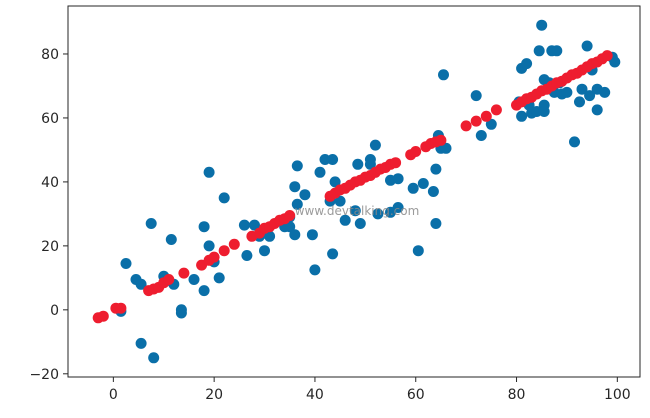 The image size is (650, 418). Describe the element at coordinates (517, 395) in the screenshot. I see `x-tick-label: 80` at that location.